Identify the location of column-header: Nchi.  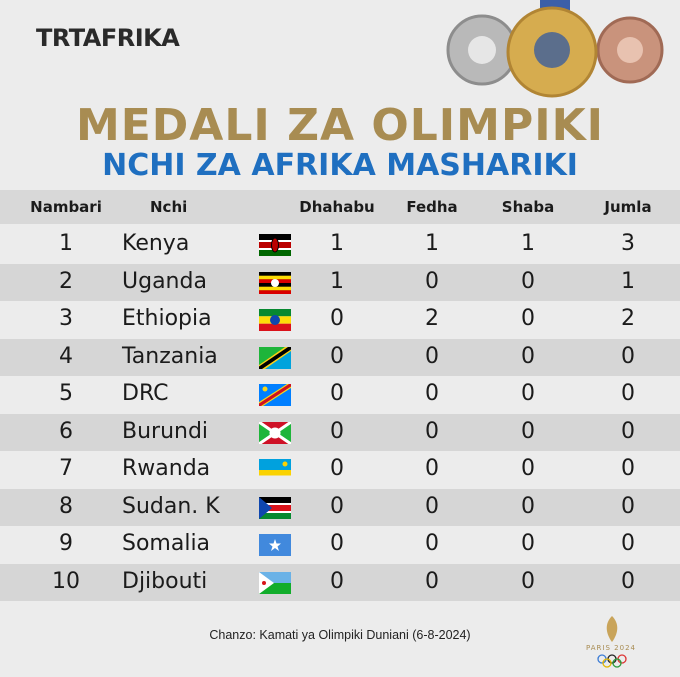
(169, 207).